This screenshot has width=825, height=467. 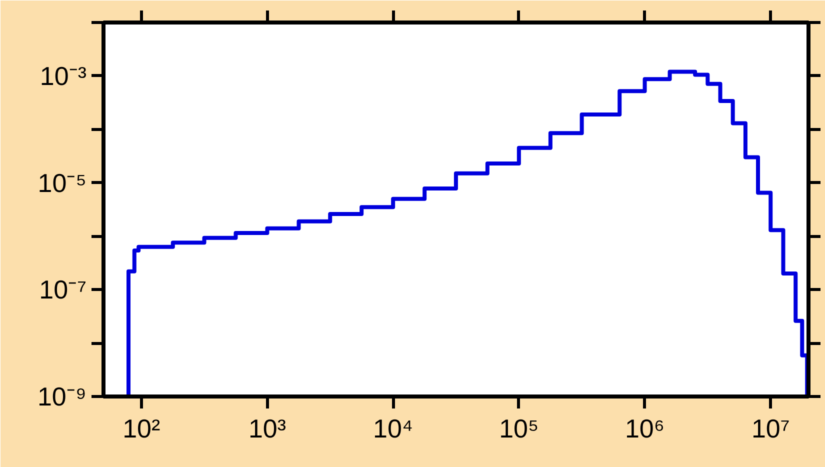 I want to click on y-tick-label: 10⁻³, so click(x=63, y=75).